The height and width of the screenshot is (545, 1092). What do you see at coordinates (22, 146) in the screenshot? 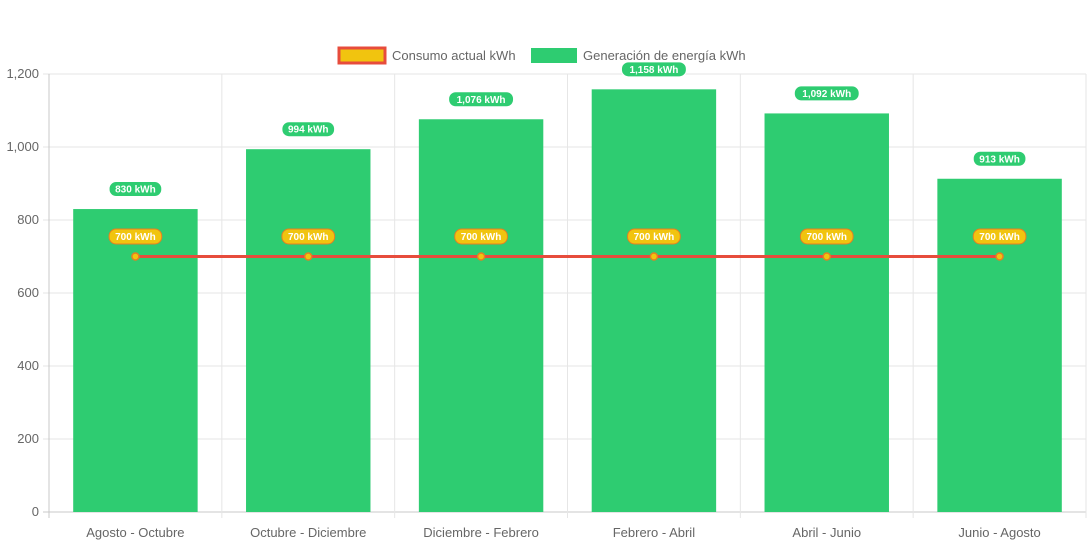
I see `y-tick-label: 1,000` at bounding box center [22, 146].